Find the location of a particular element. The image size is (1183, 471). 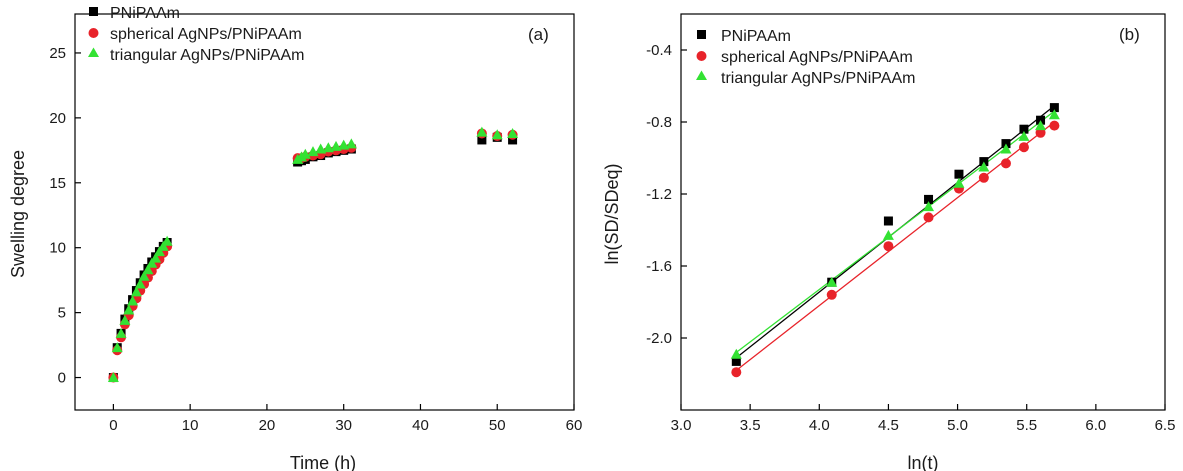

y-tick-label: 20 is located at coordinates (57, 118).